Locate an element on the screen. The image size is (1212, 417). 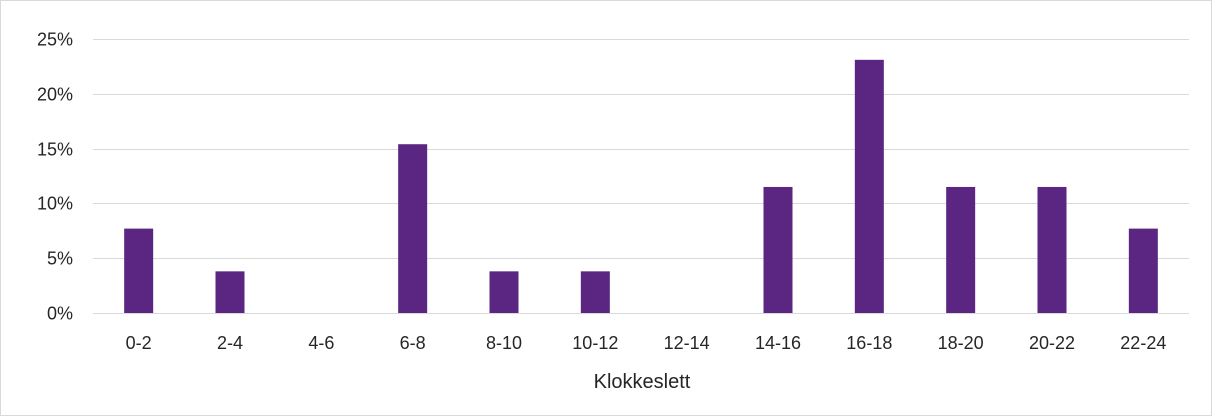
y-tick-label: 20% is located at coordinates (55, 95).